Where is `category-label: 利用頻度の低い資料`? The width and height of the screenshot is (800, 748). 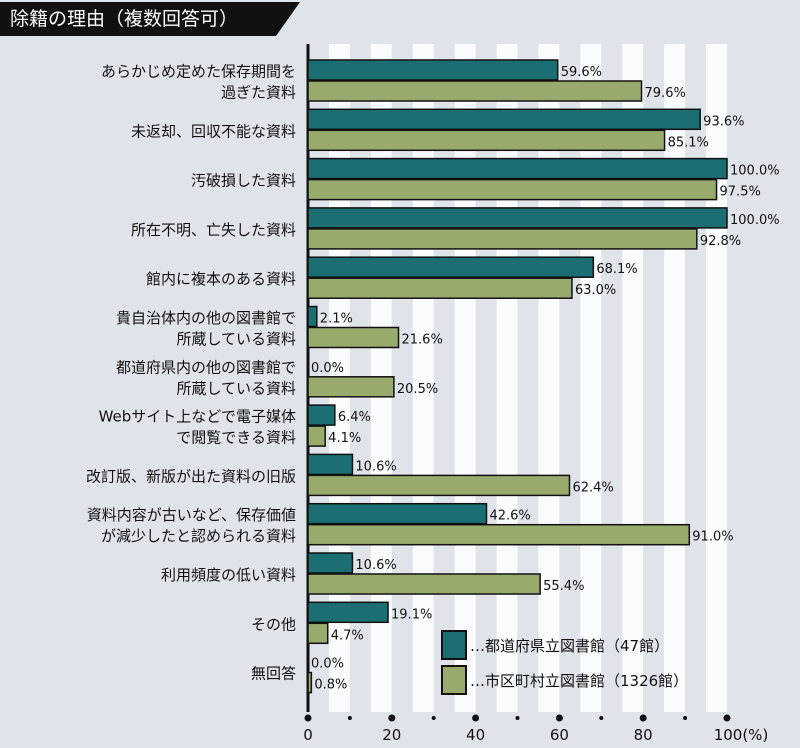 category-label: 利用頻度の低い資料 is located at coordinates (228, 575).